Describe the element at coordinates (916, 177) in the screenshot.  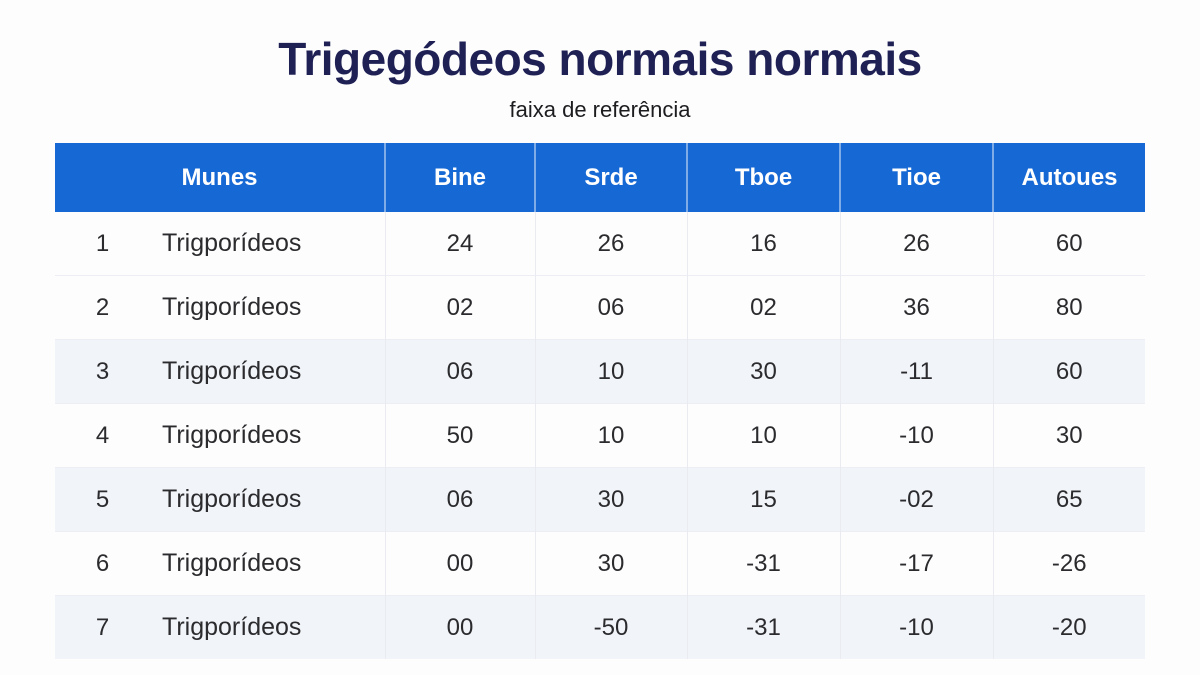
I see `column-header-tioe: Tioe` at that location.